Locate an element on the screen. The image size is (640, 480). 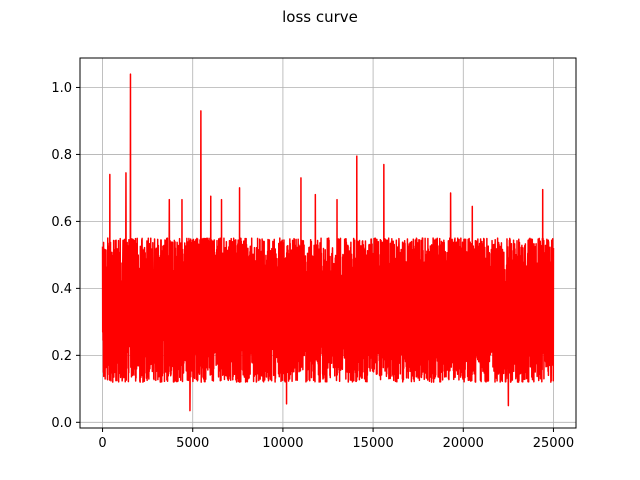
x-tick-label: 0 is located at coordinates (102, 443).